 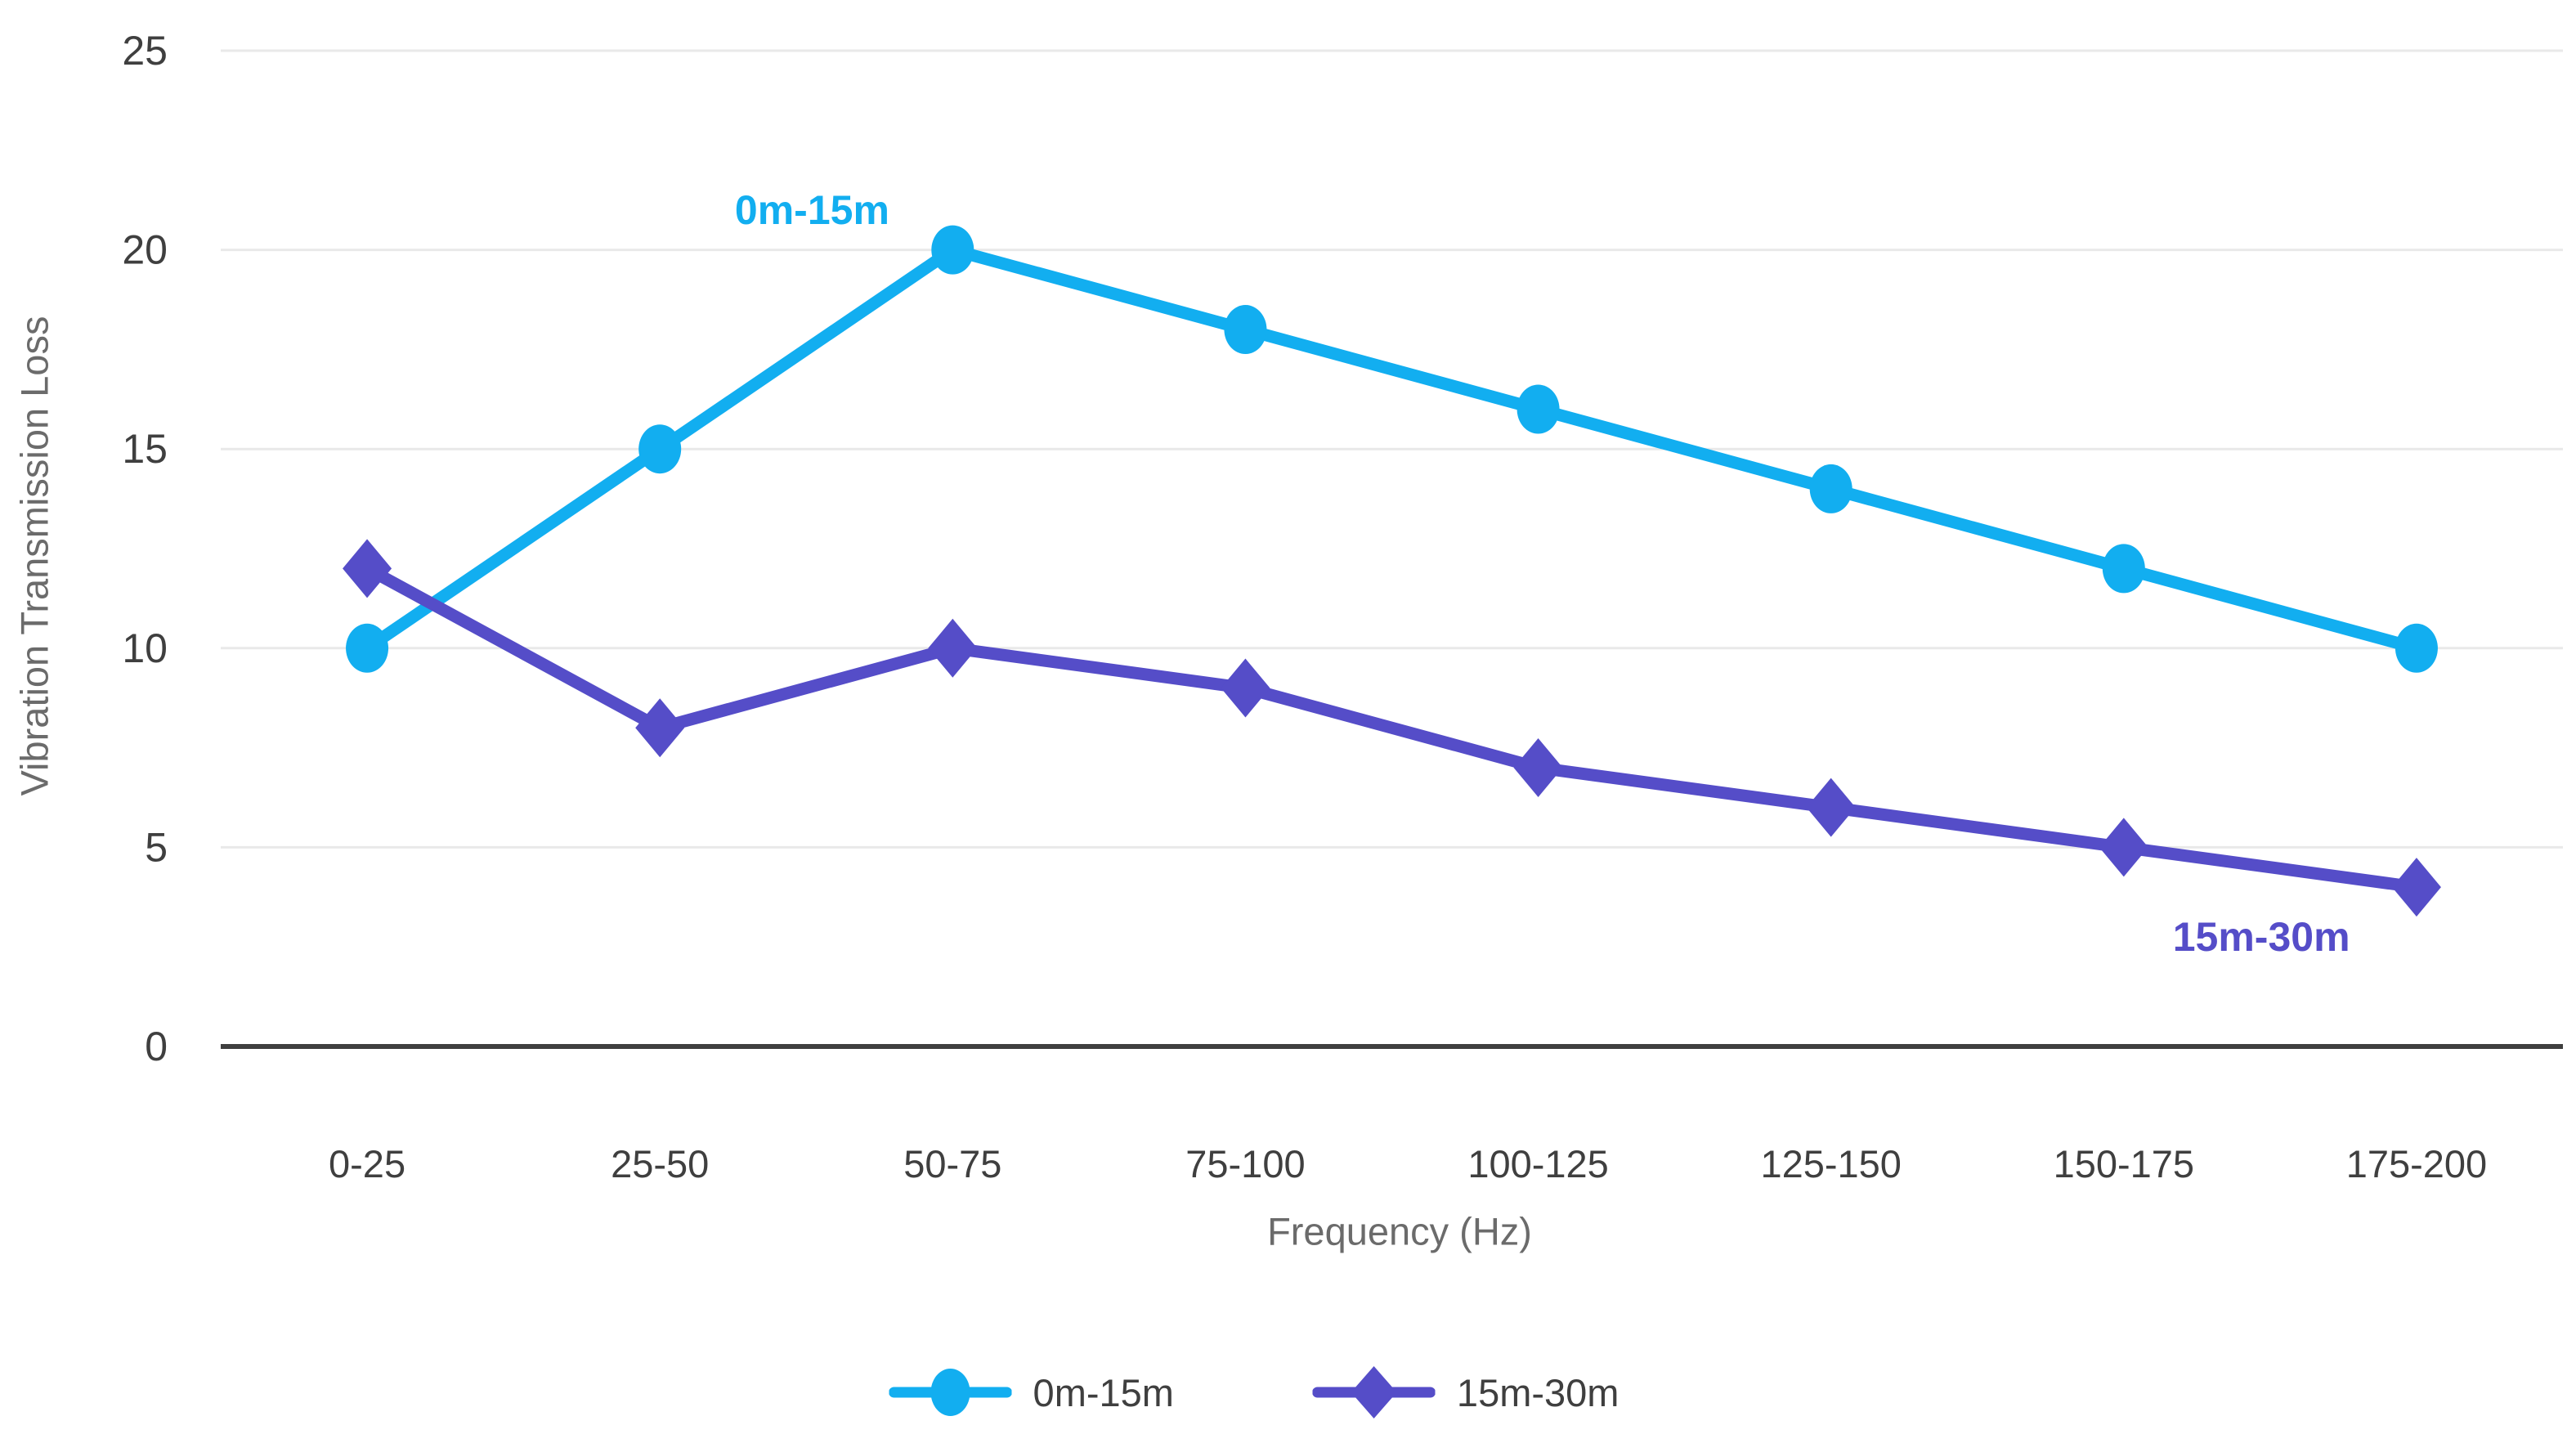 What do you see at coordinates (1254, 1392) in the screenshot?
I see `legend: 0m-15m 15m-30m` at bounding box center [1254, 1392].